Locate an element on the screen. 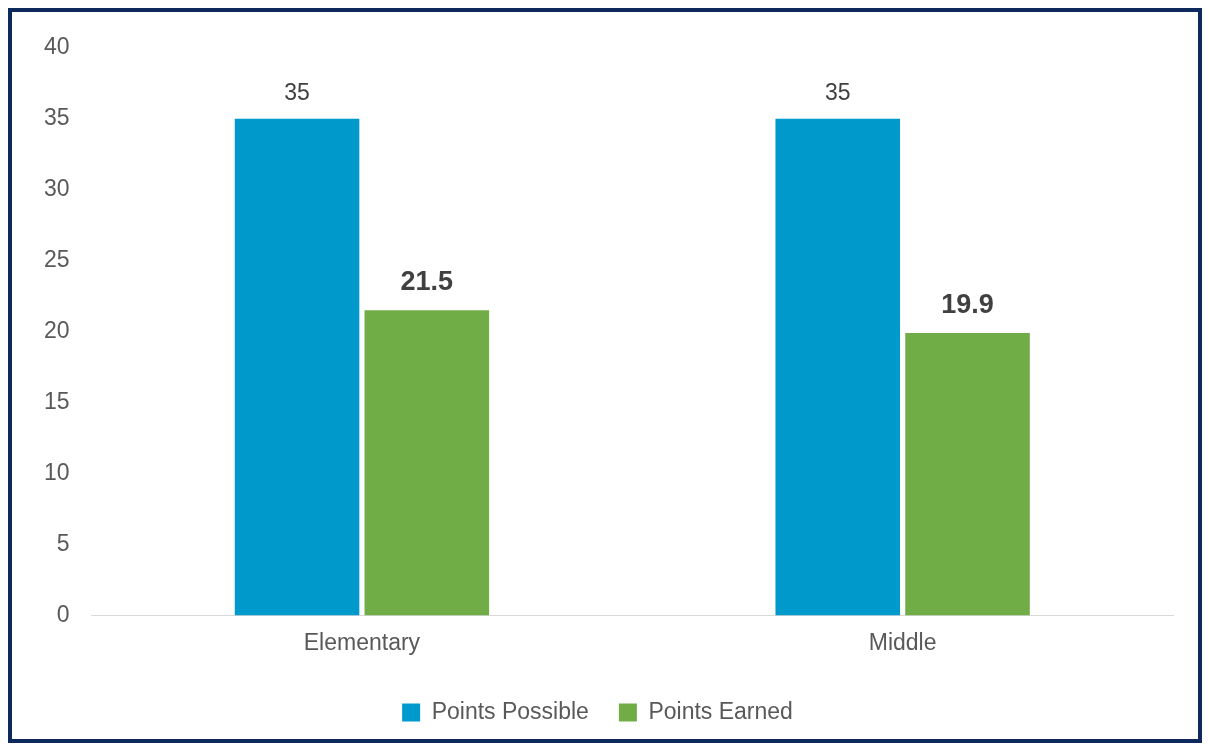 The height and width of the screenshot is (751, 1210). data-label: 21.5 is located at coordinates (427, 281).